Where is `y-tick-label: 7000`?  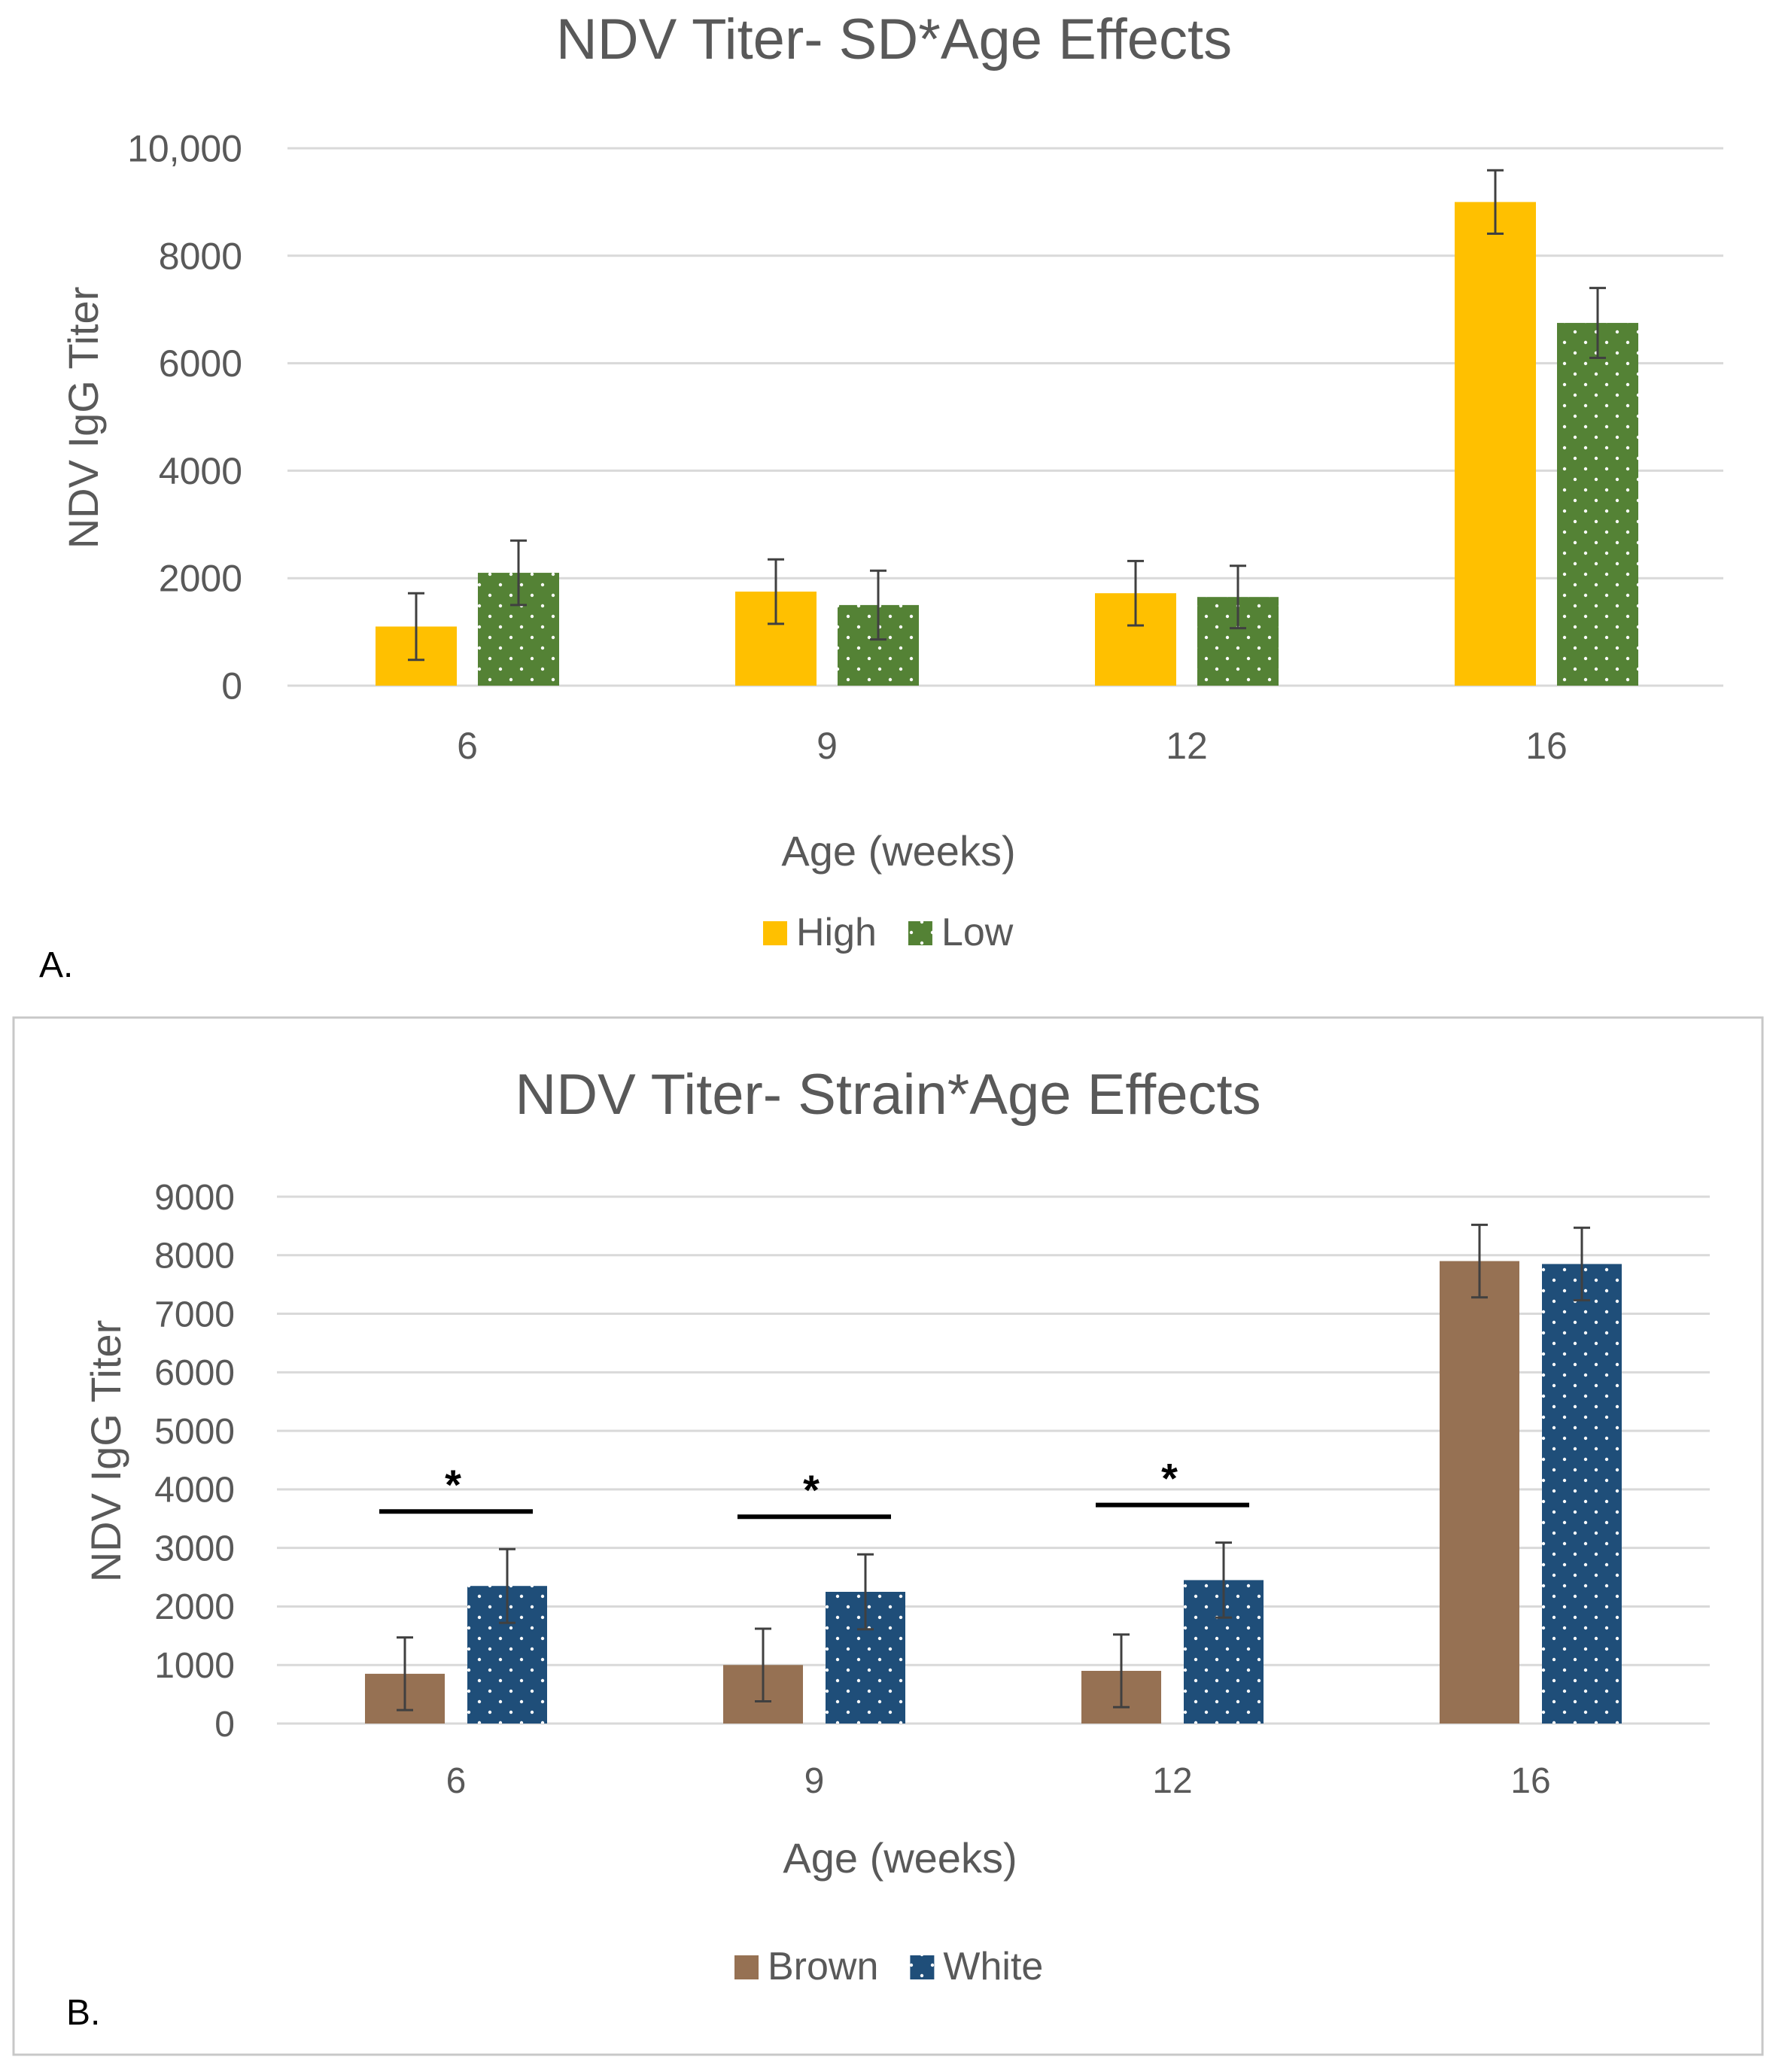
y-tick-label: 7000 is located at coordinates (194, 1315).